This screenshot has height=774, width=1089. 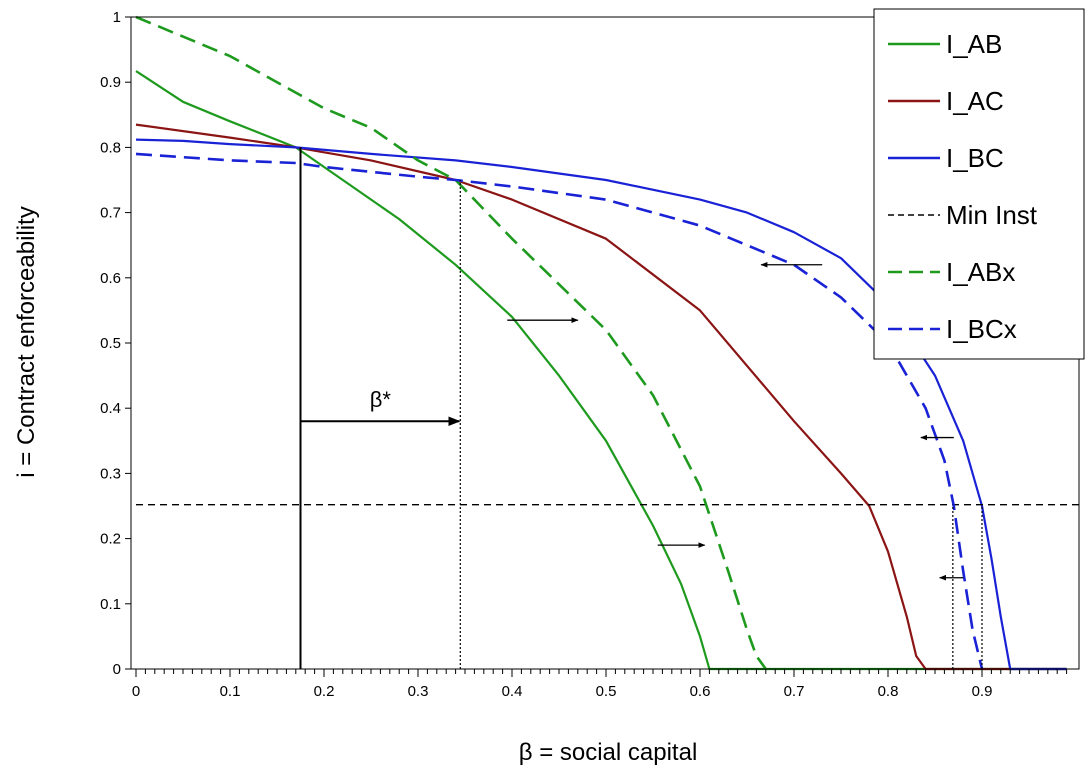 What do you see at coordinates (26, 341) in the screenshot?
I see `y-axis-label: i = Contract enforceability` at bounding box center [26, 341].